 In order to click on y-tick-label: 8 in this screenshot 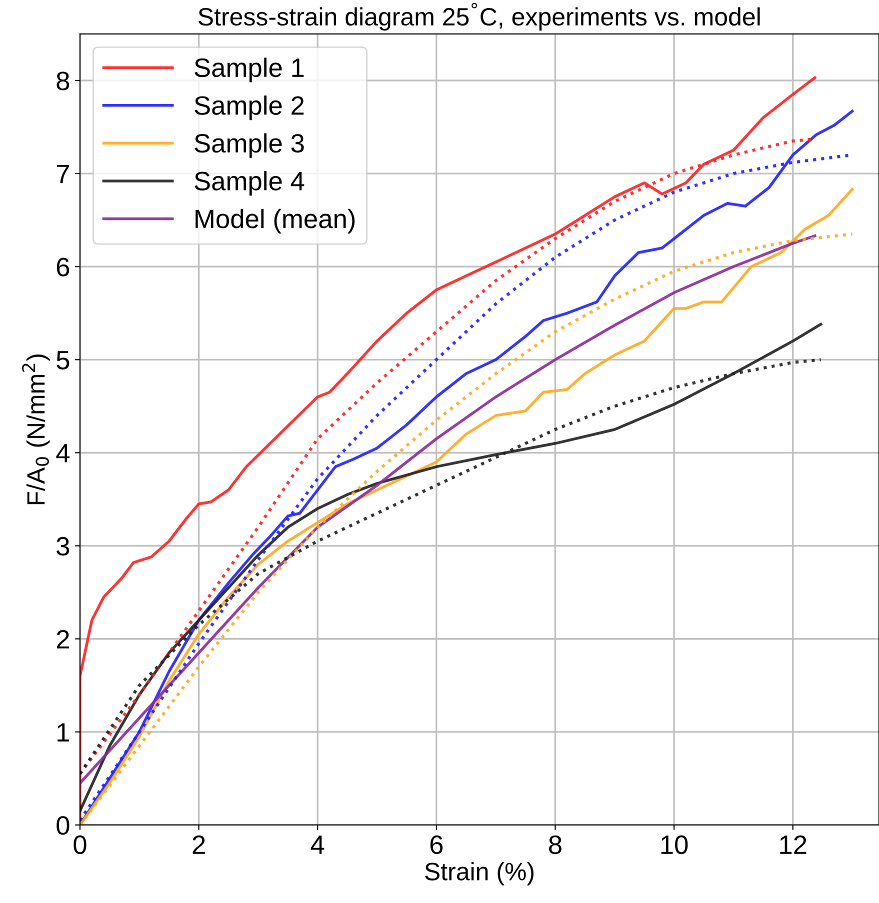, I will do `click(63, 81)`.